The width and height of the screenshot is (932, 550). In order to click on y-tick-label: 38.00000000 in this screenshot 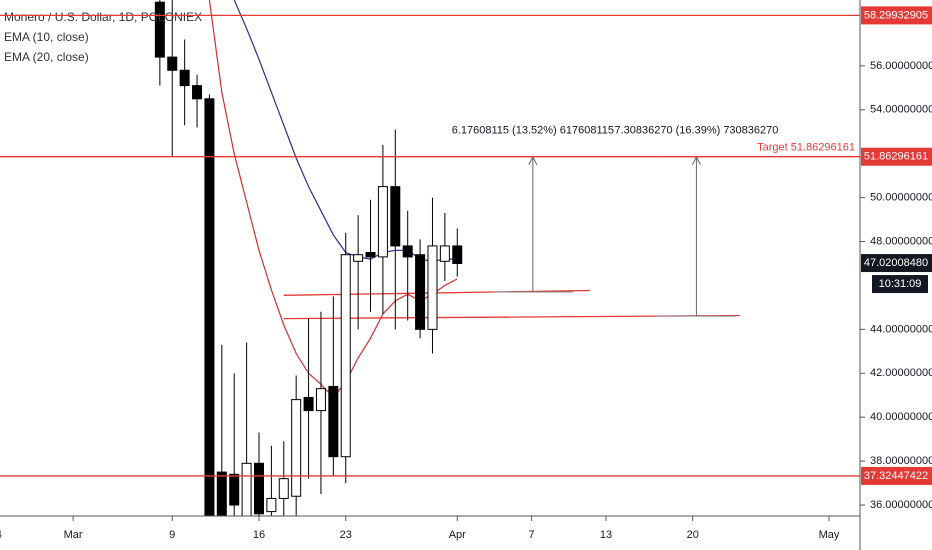, I will do `click(901, 461)`.